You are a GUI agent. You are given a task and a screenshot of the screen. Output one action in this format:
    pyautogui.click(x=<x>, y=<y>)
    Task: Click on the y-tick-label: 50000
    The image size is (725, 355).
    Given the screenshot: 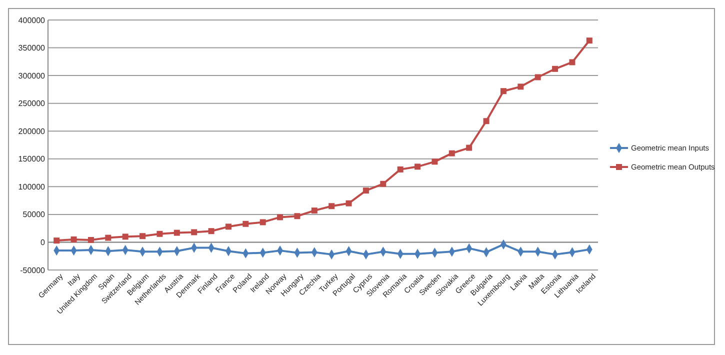 What is the action you would take?
    pyautogui.click(x=34, y=215)
    